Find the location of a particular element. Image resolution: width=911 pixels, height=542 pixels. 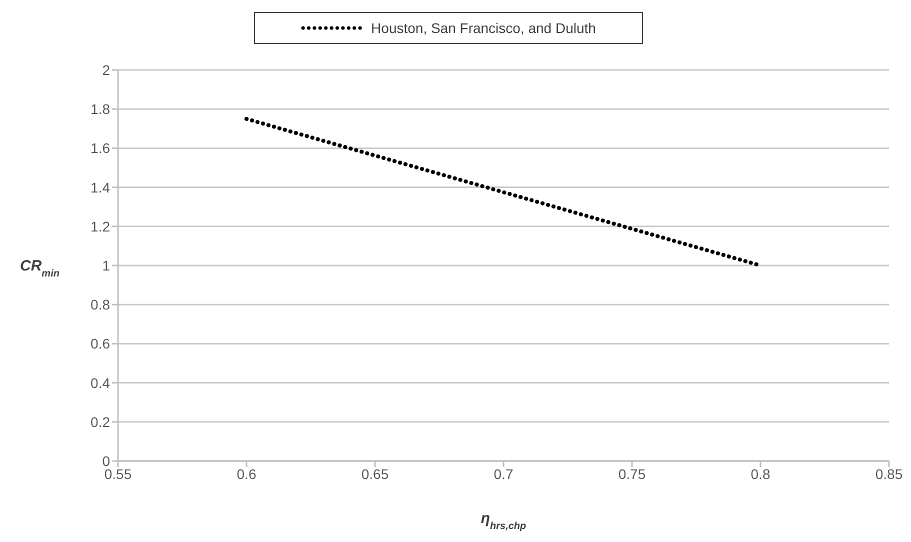

x-axis-title: η$_{hrs,chp}$ is located at coordinates (503, 521).